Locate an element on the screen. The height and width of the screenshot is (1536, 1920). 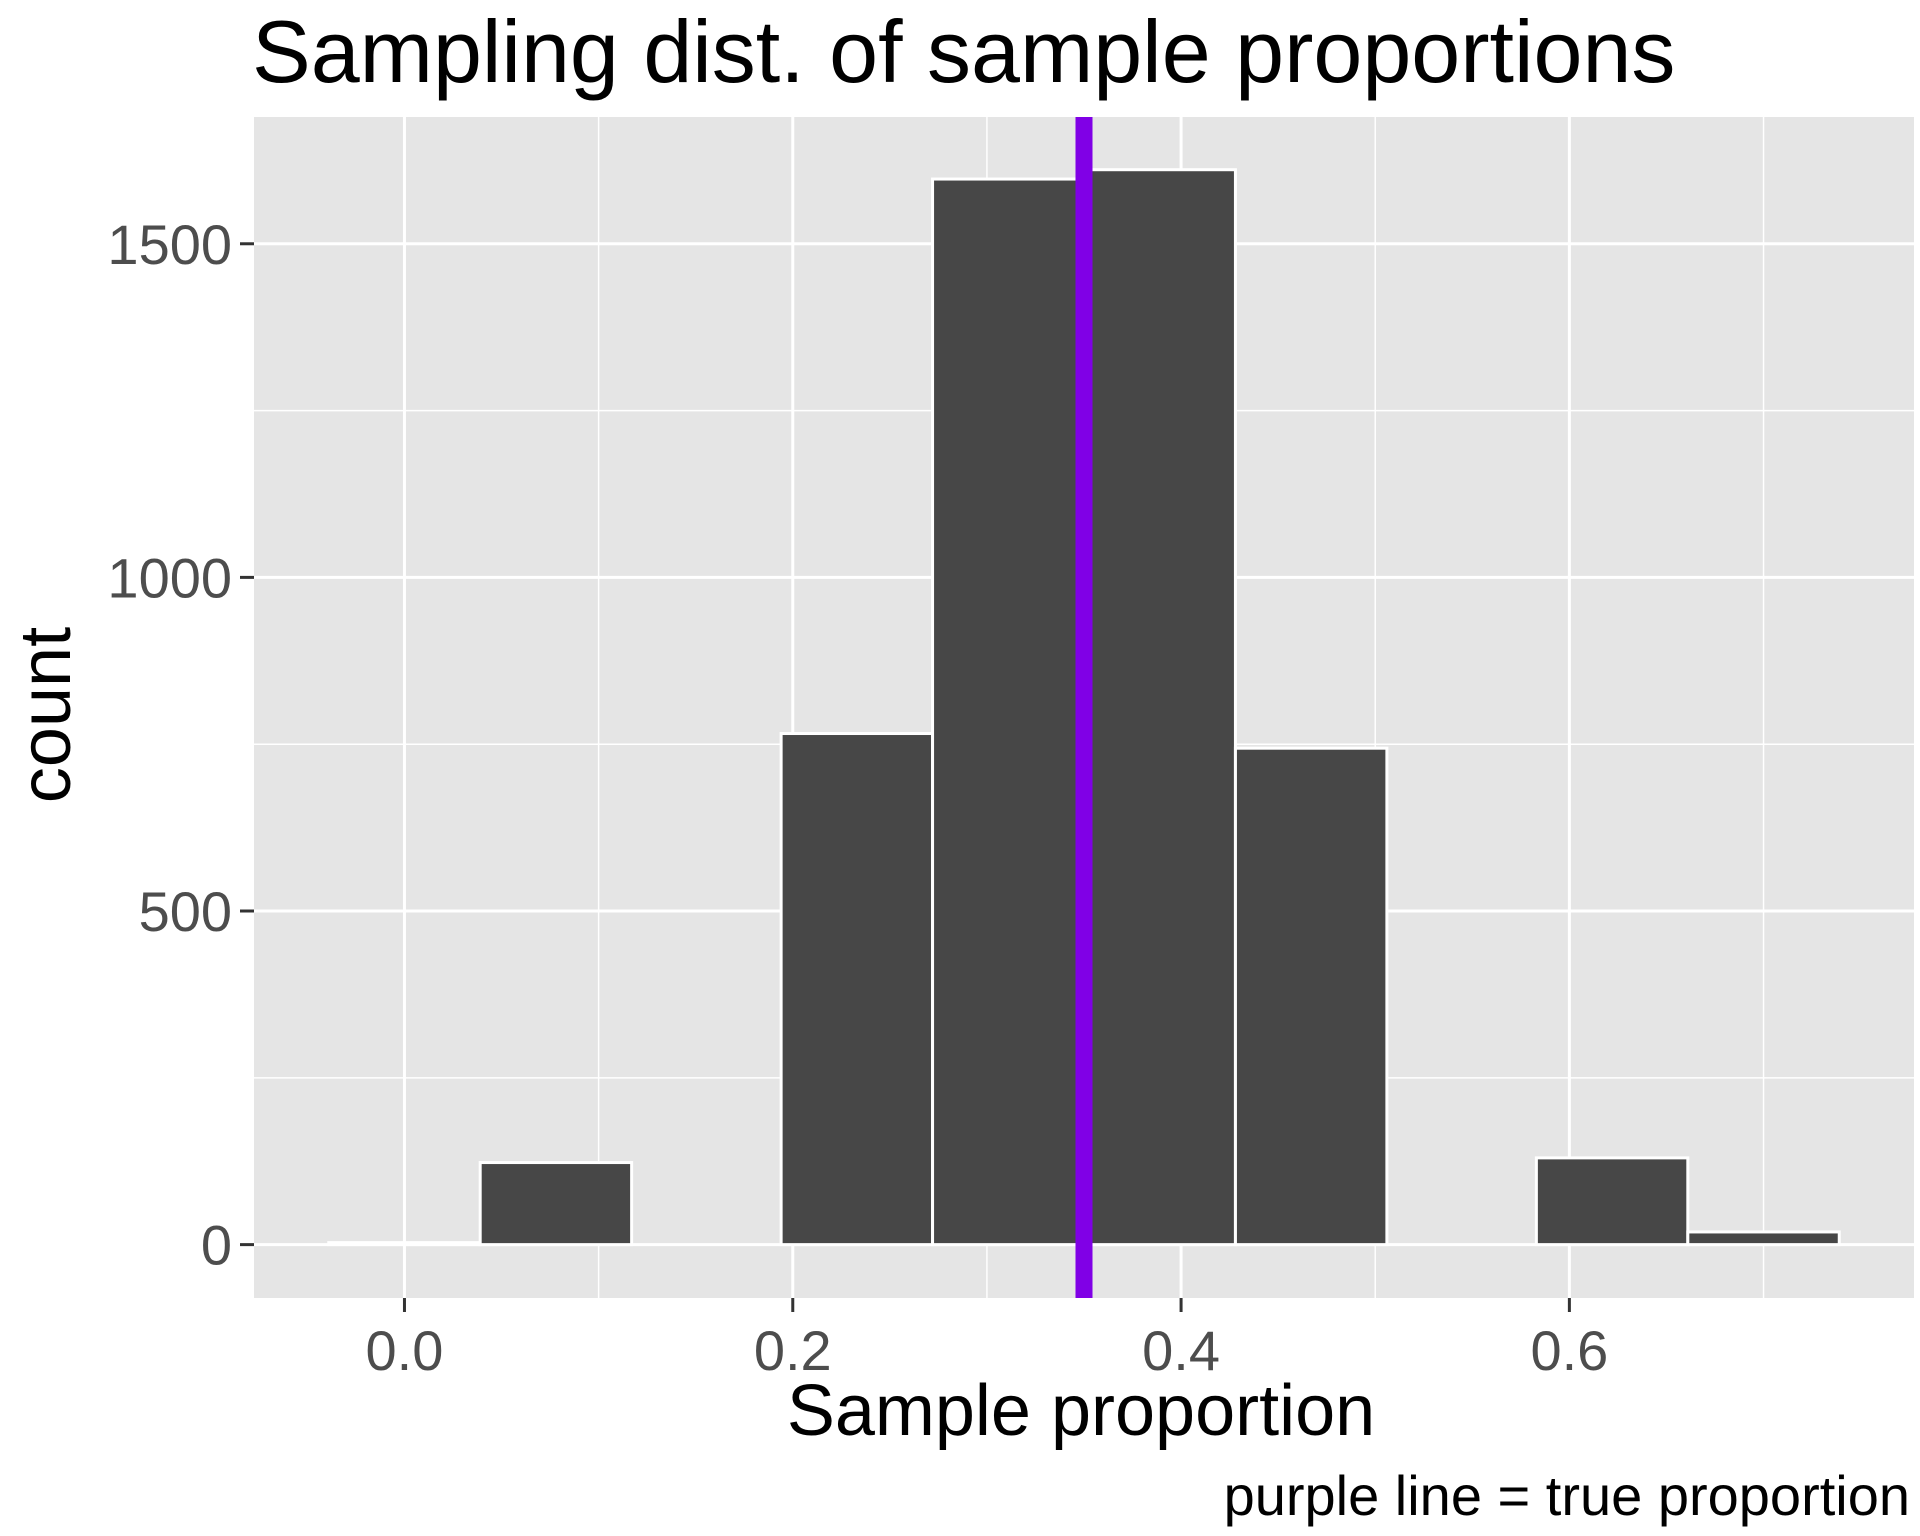
x-axis: 0.0 0.2 0.4 0.6 is located at coordinates (987, 1340).